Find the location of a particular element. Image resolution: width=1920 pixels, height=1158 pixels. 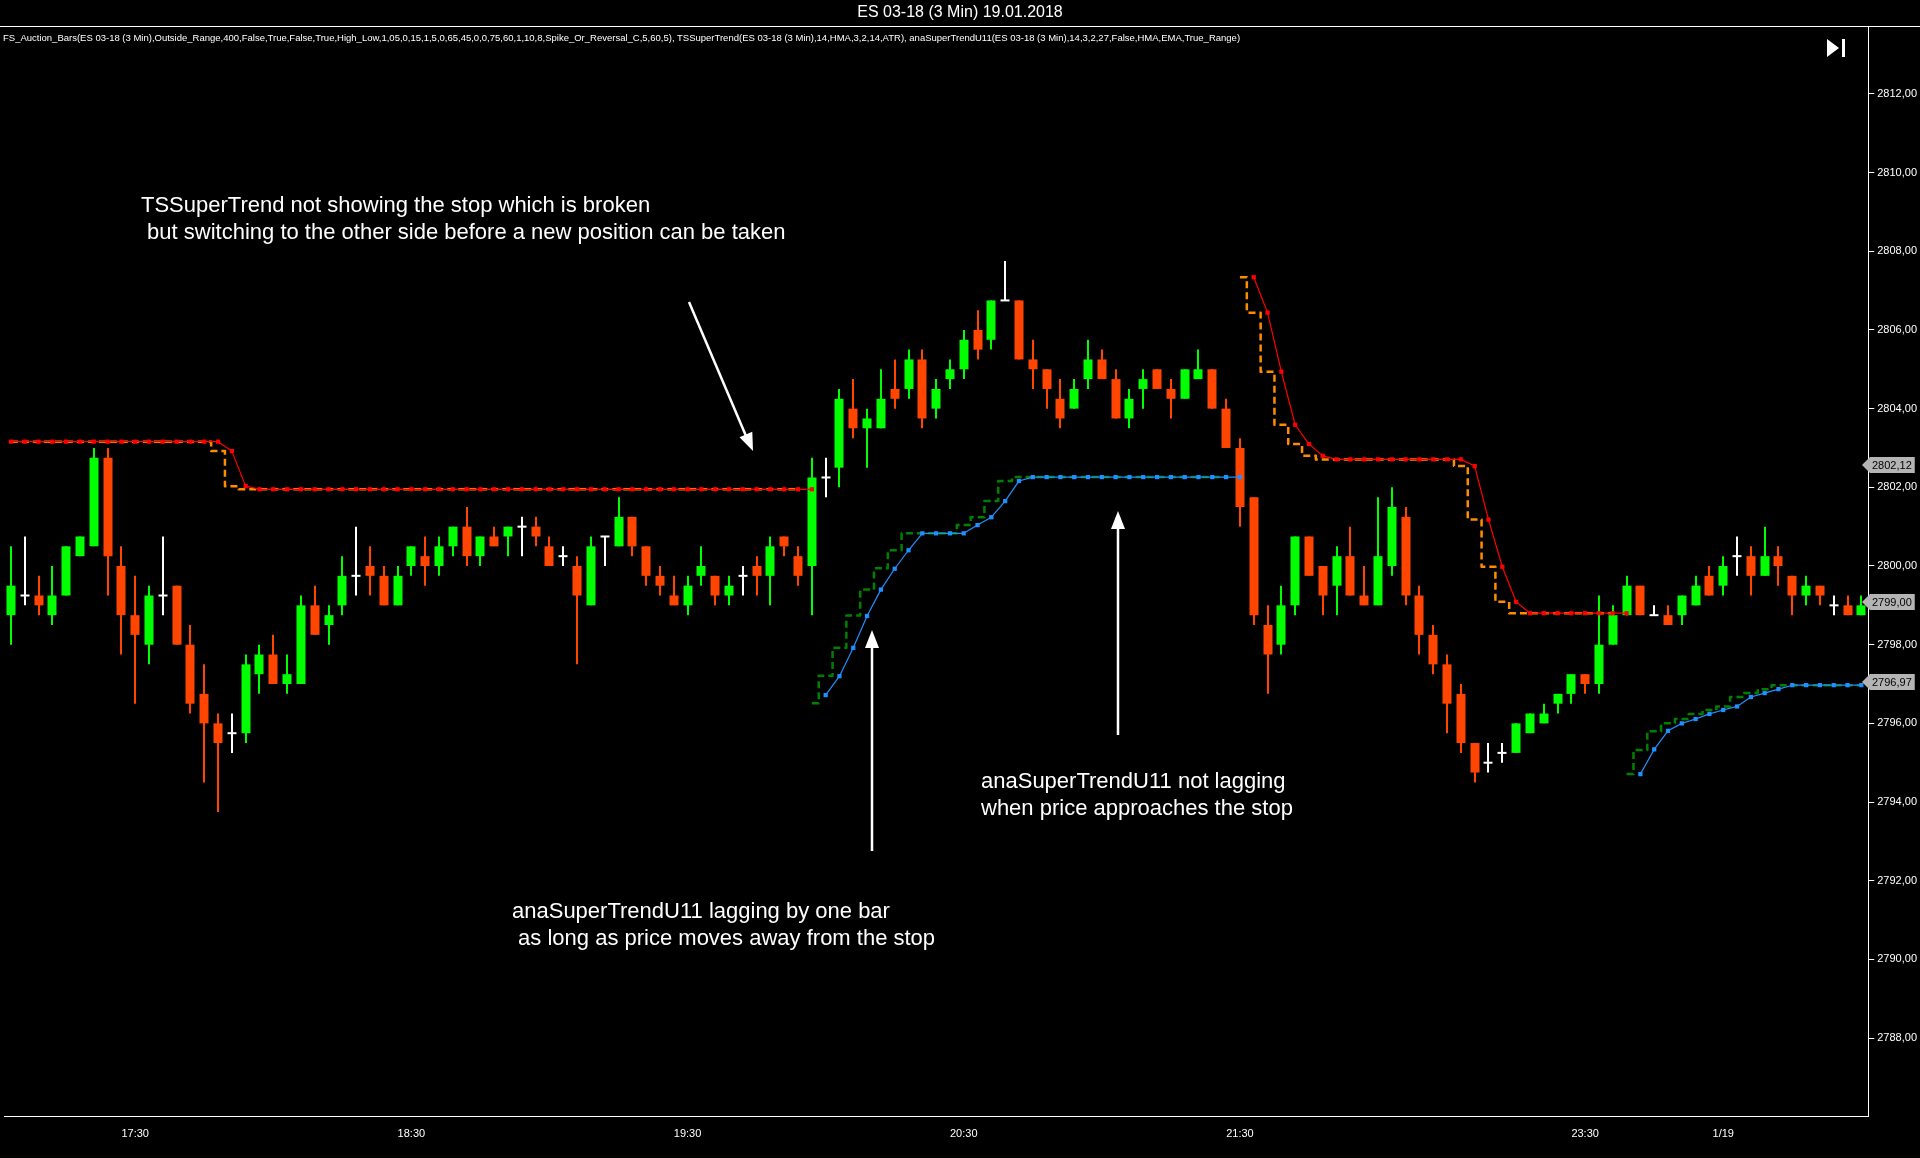

y-tick-label: 2794,00 is located at coordinates (1897, 801).